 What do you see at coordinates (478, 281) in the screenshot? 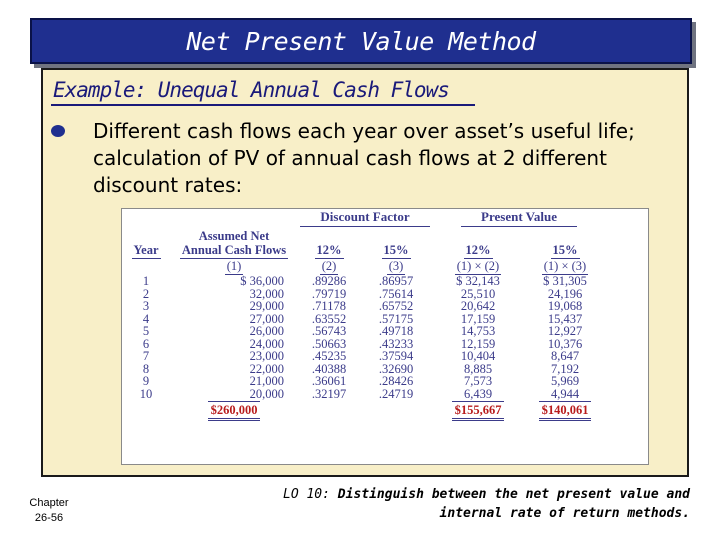
I see `pv12-cell: $ 32,143` at bounding box center [478, 281].